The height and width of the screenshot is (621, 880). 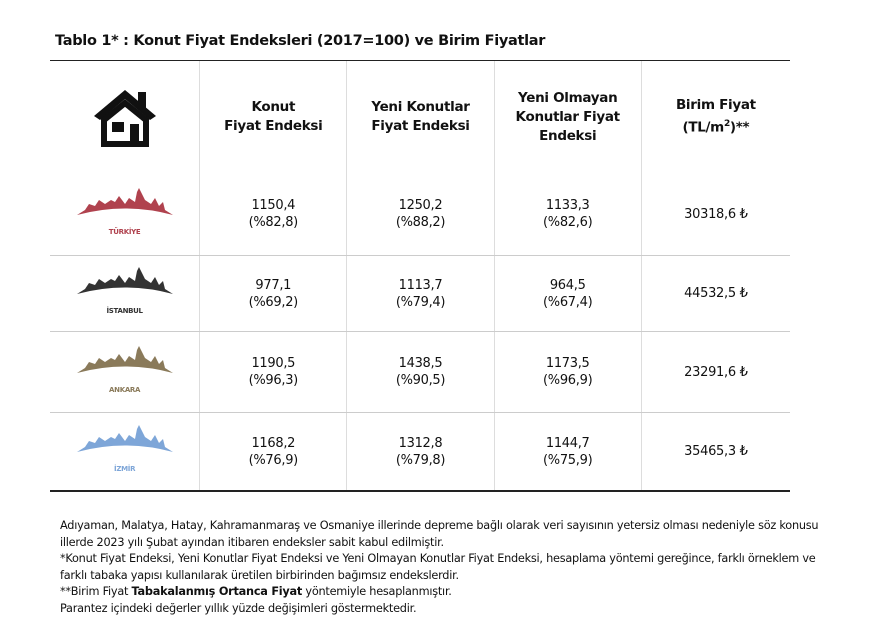 I want to click on header-yeni: Yeni Konutlar Fiyat Endeksi, so click(x=419, y=117).